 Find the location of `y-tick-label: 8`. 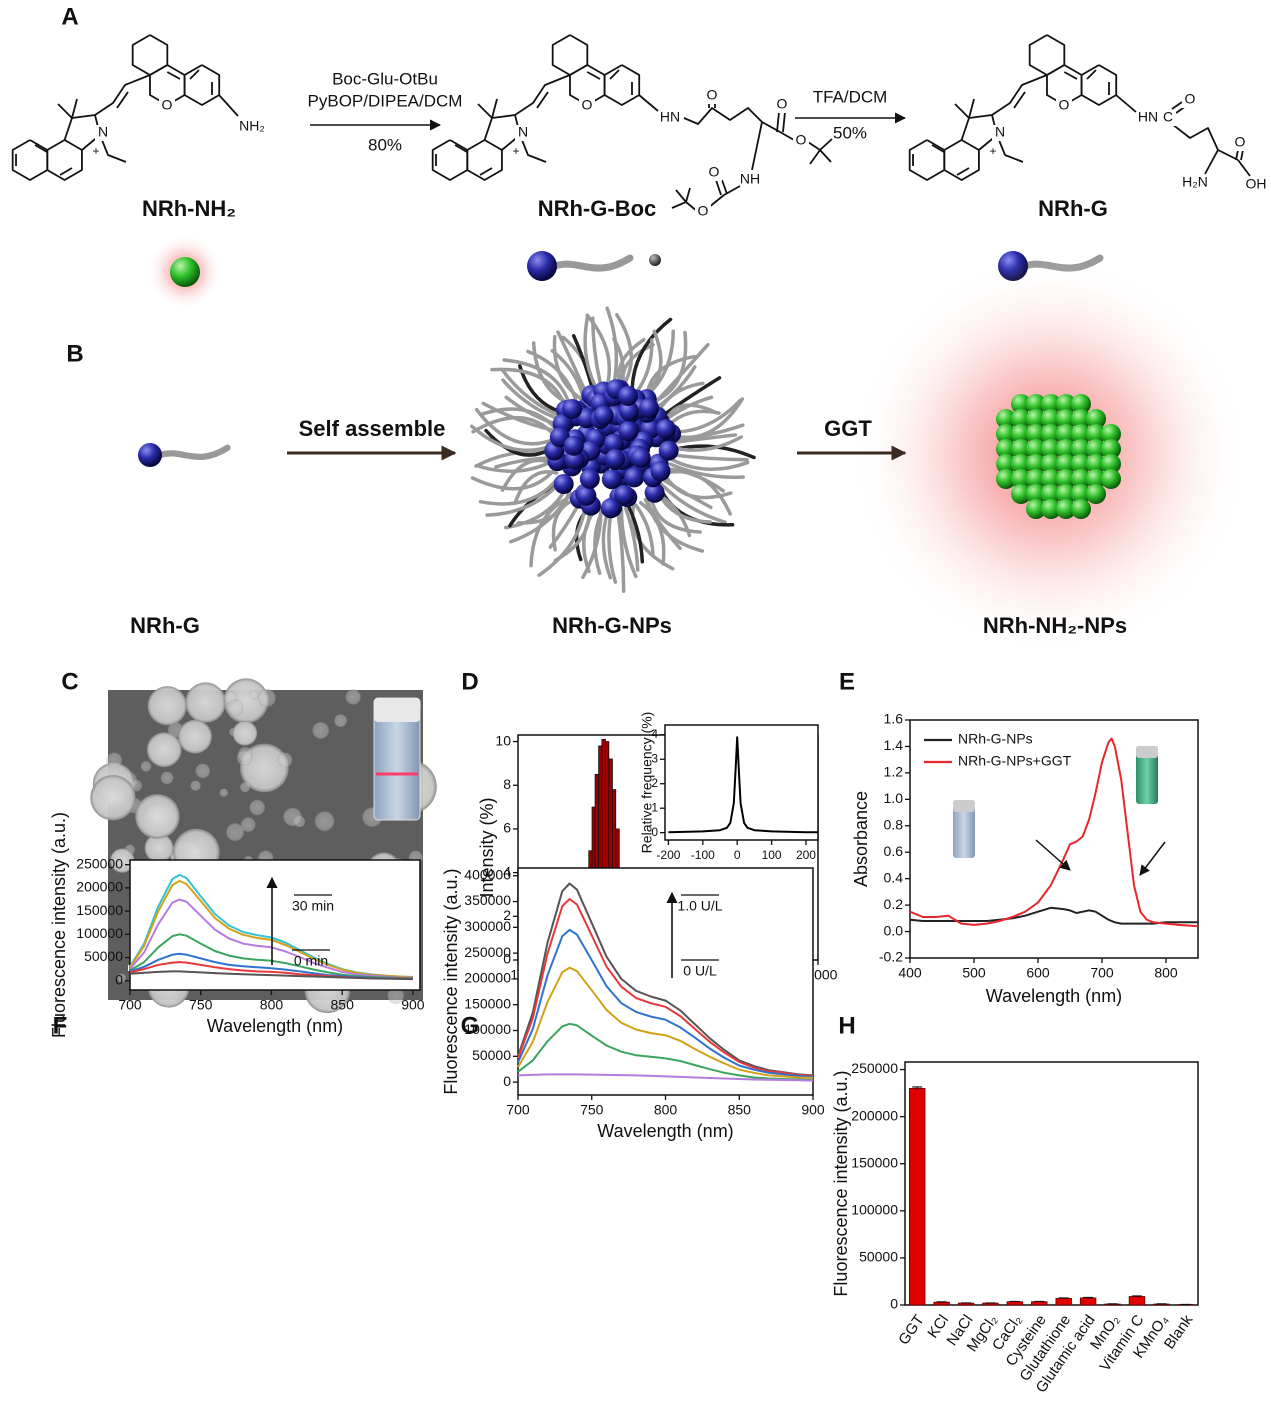

y-tick-label: 8 is located at coordinates (507, 784).